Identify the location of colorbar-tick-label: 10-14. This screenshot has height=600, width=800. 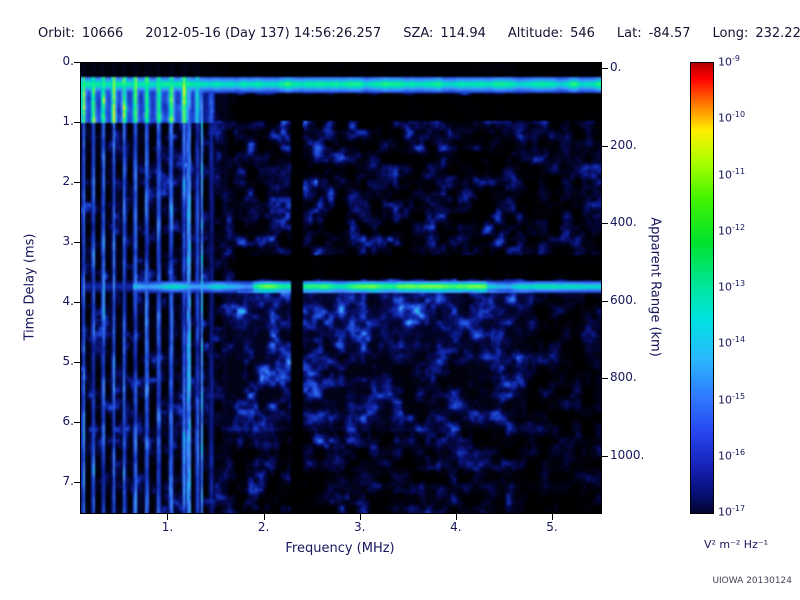
(732, 342).